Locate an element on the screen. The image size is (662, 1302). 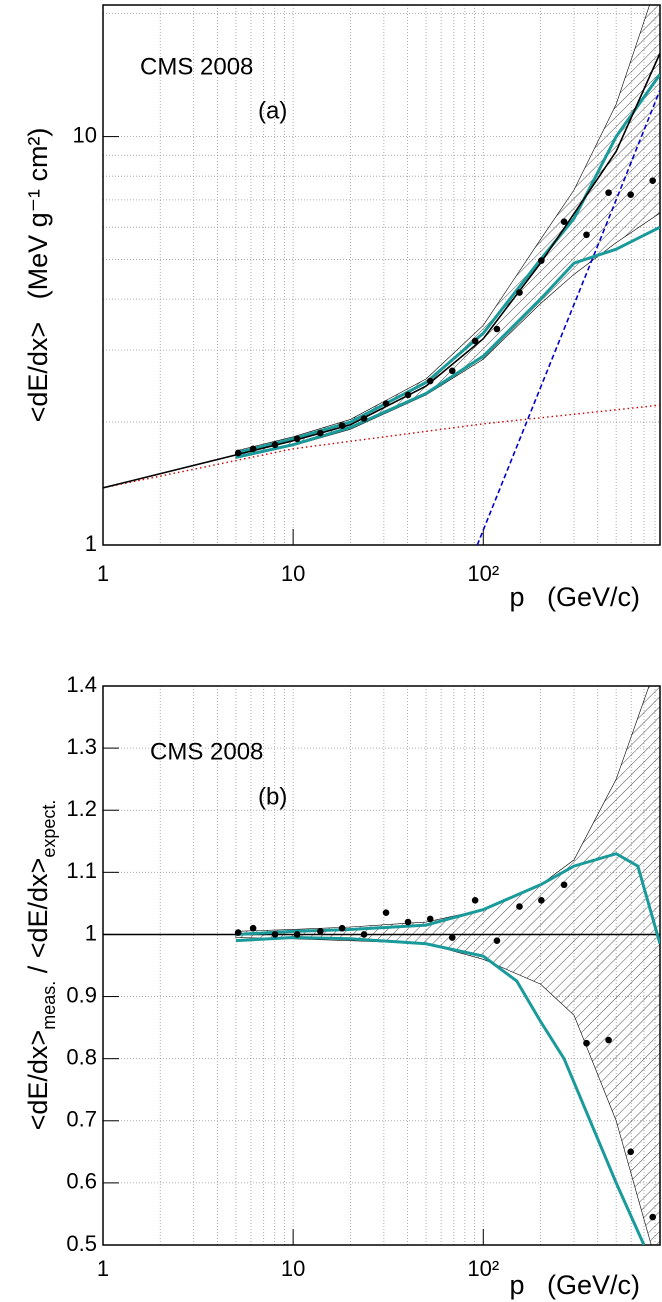
y-axis-label: <dE/dx>meas. / <dE/dx>expect. is located at coordinates (41, 965).